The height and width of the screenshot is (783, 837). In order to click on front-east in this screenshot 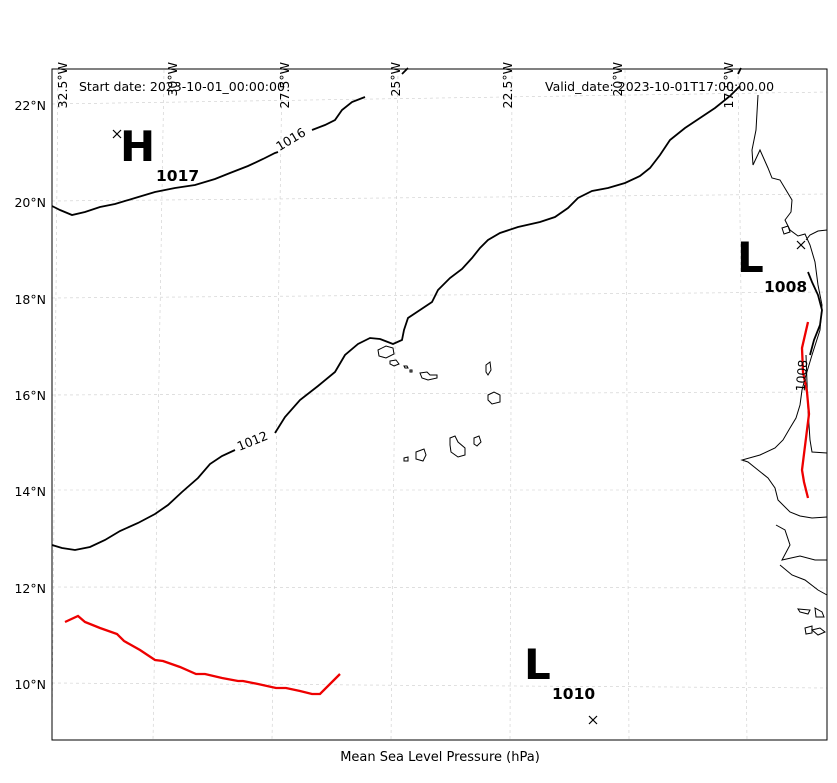, I will do `click(805, 410)`.